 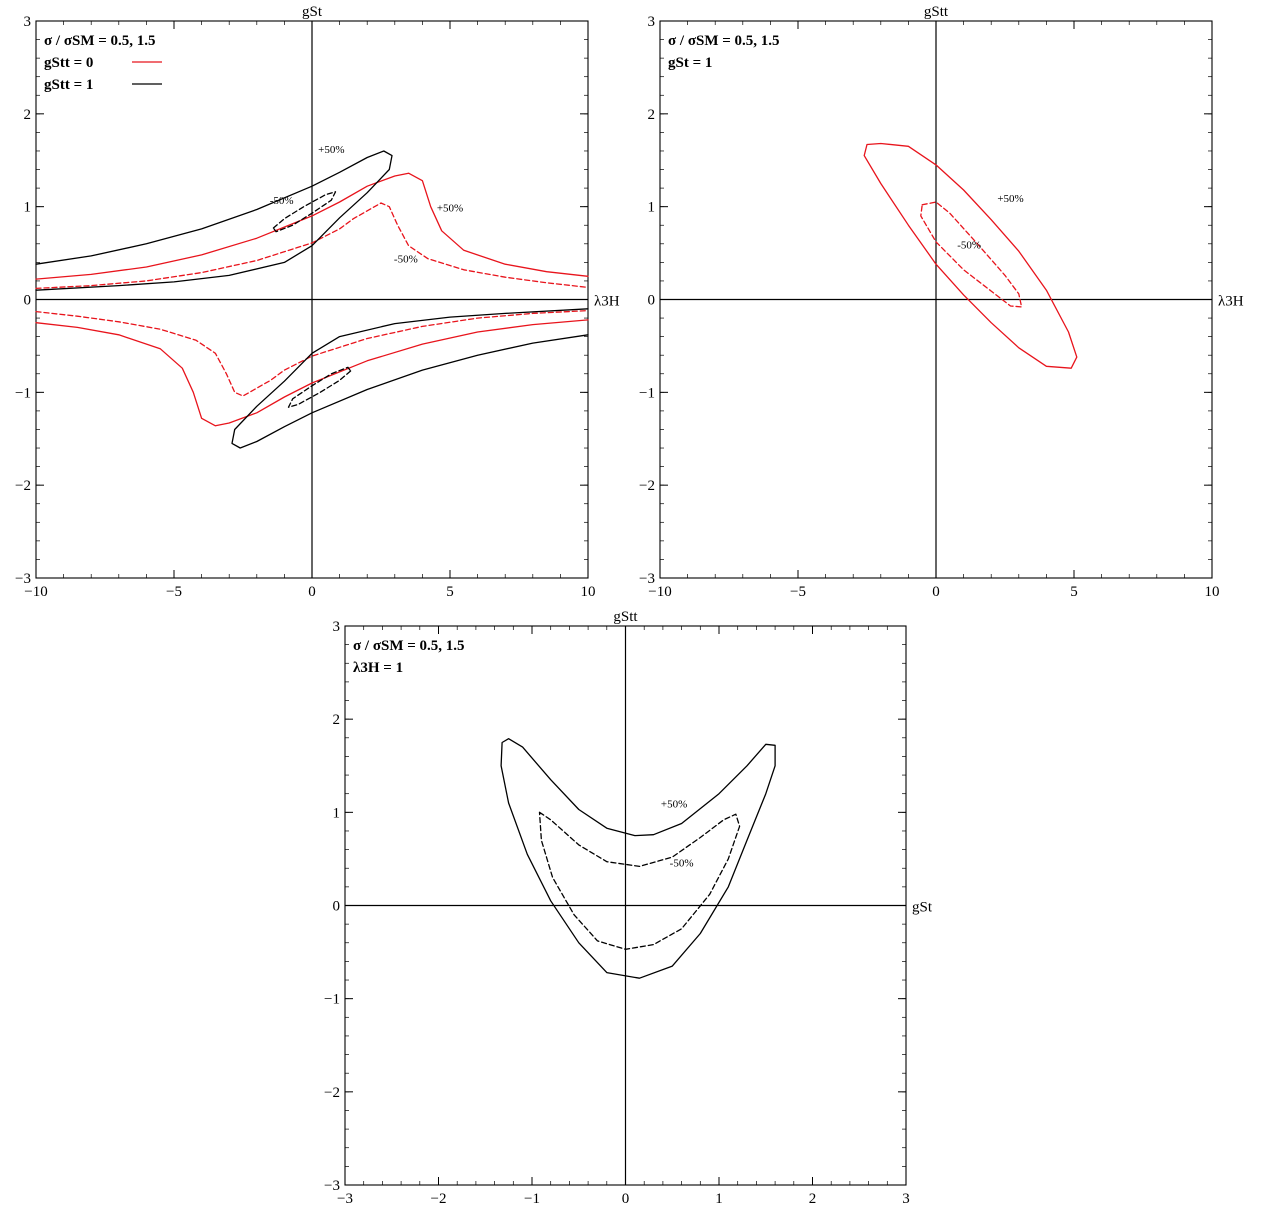 What do you see at coordinates (532, 1199) in the screenshot?
I see `x-tick-label: −1` at bounding box center [532, 1199].